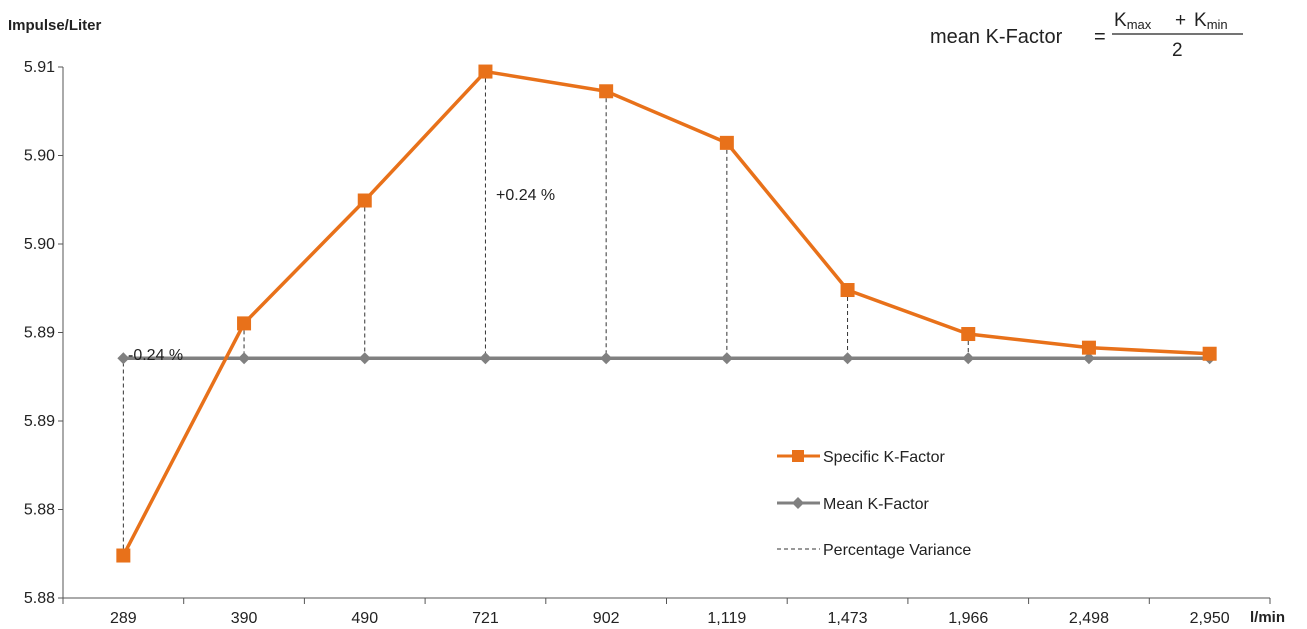 The image size is (1307, 629). What do you see at coordinates (1177, 50) in the screenshot?
I see `formula-denominator: 2` at bounding box center [1177, 50].